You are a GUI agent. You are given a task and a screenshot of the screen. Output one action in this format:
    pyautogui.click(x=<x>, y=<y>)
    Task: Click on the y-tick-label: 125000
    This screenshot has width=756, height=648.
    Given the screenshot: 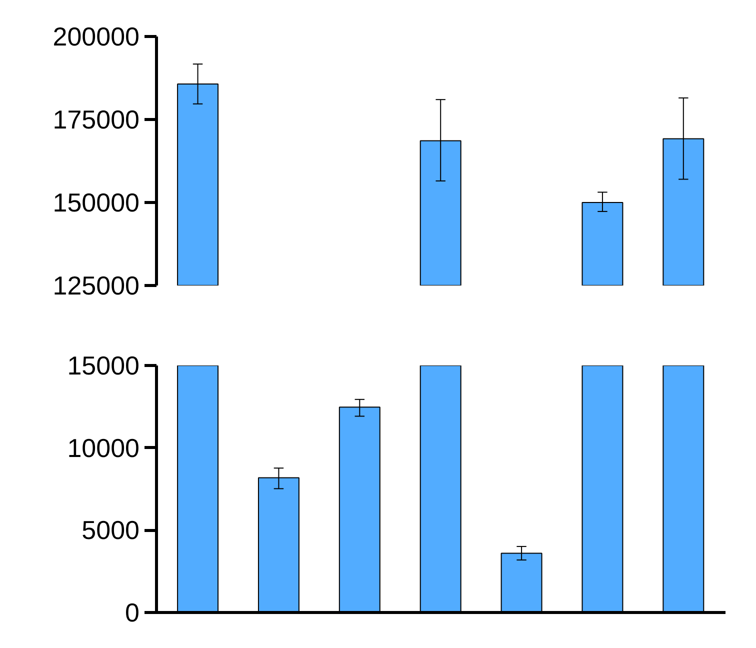 What is the action you would take?
    pyautogui.click(x=96, y=285)
    